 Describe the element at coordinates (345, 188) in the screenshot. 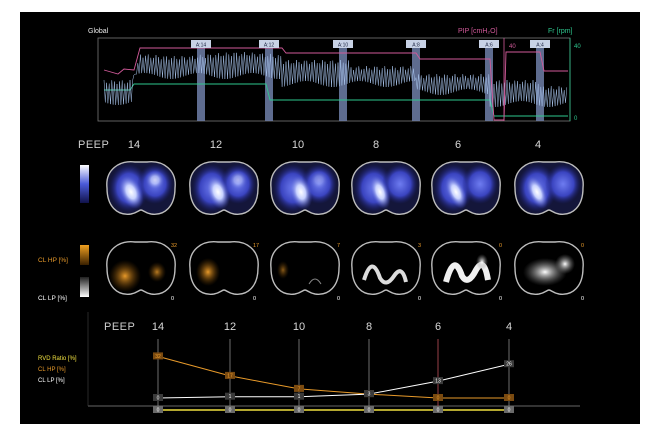

I see `ventilation-images` at that location.